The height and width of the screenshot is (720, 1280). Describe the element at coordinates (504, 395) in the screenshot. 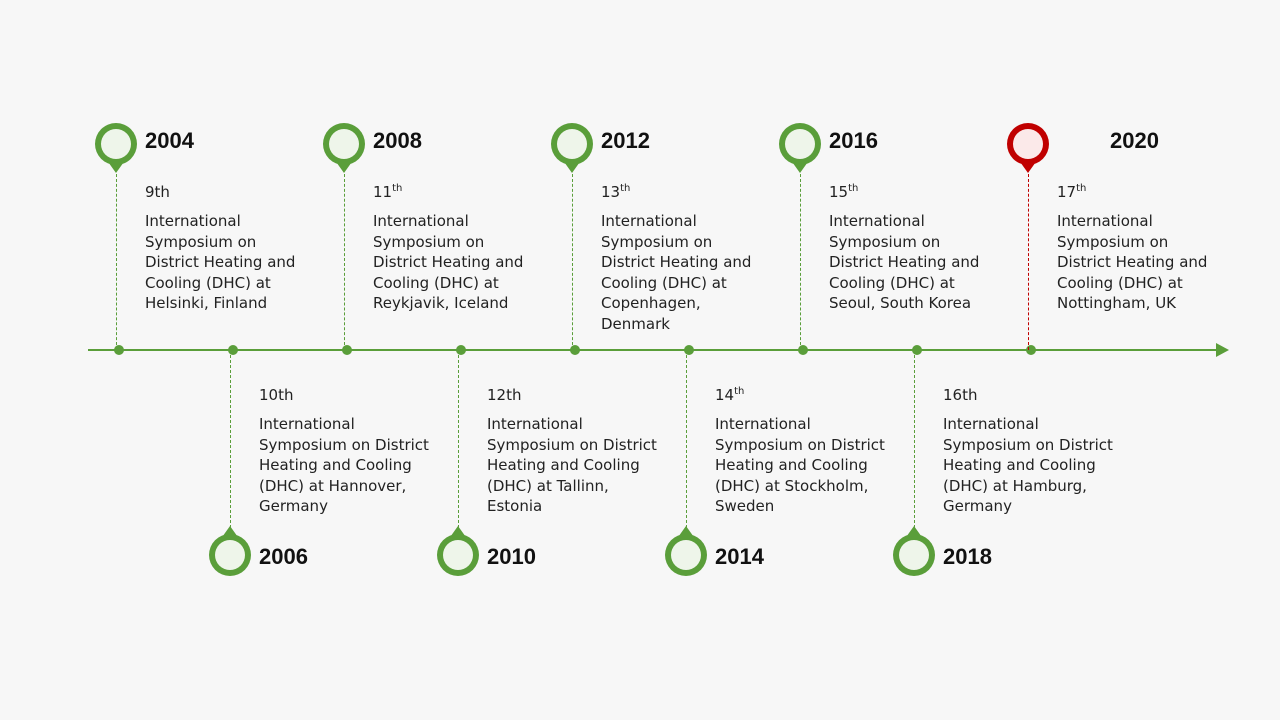

I see `event-ordinal: 12th` at that location.